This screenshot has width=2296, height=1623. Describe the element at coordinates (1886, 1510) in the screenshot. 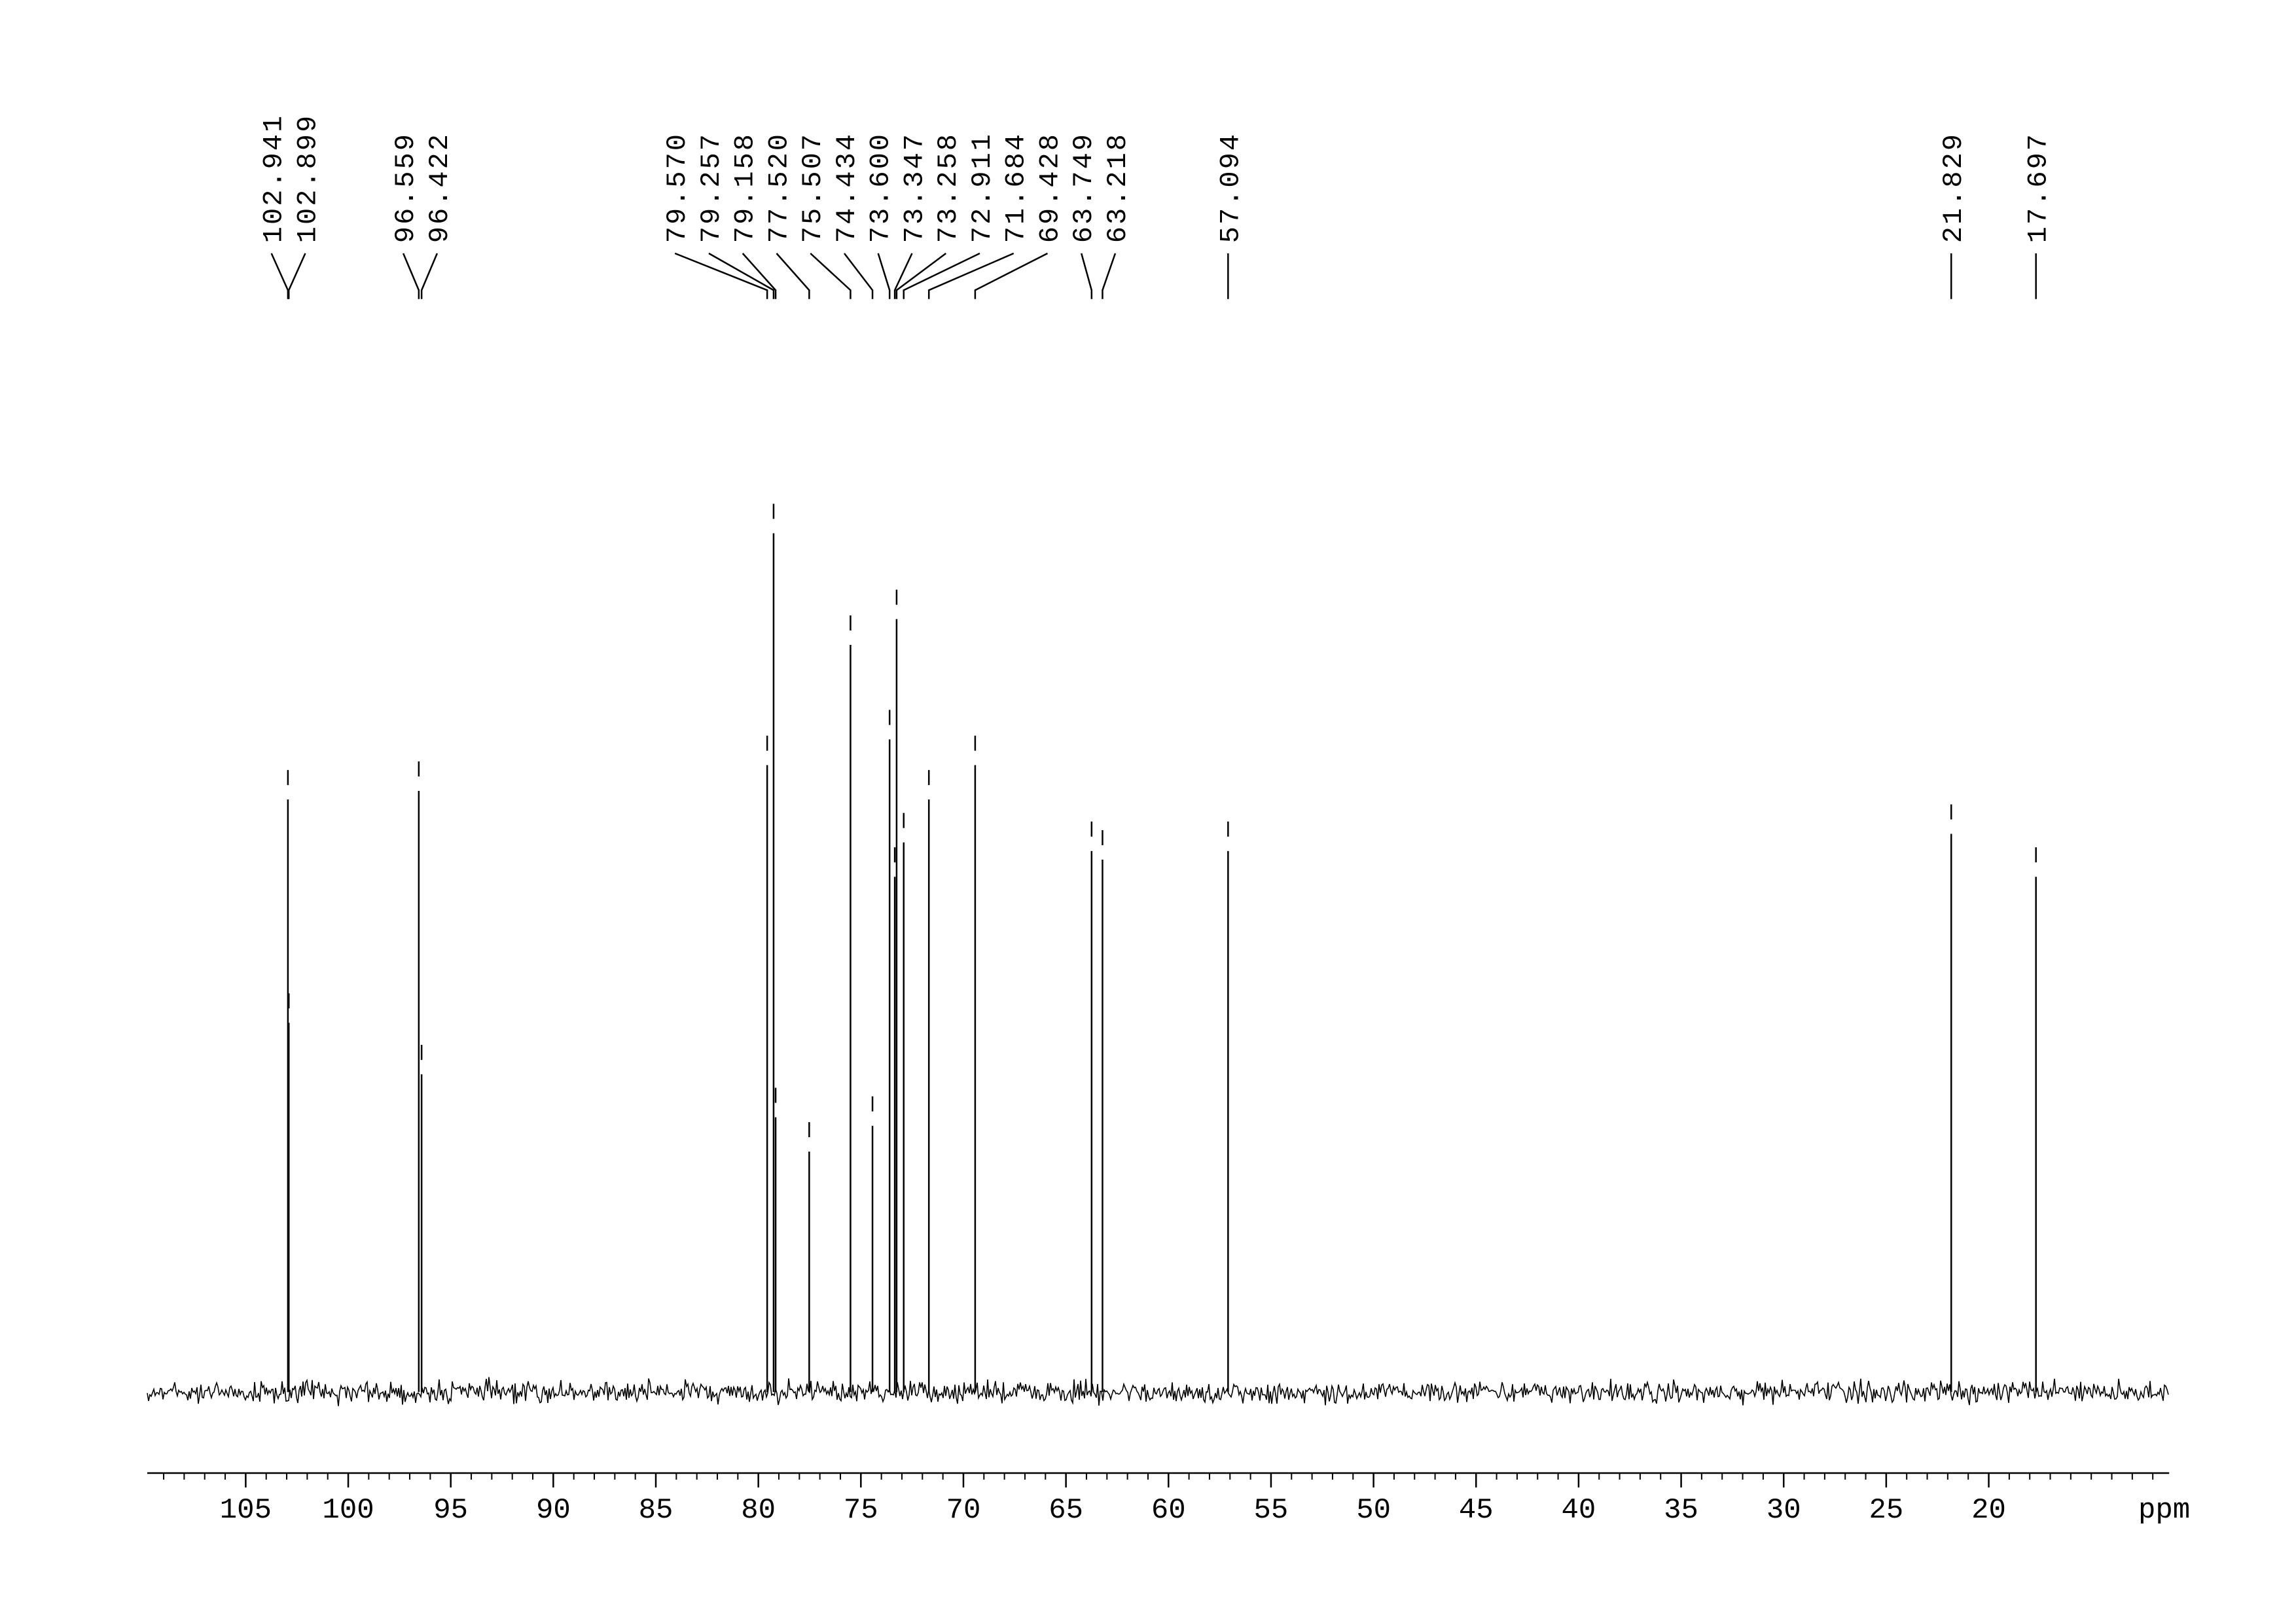

I see `x-tick-label: 25` at that location.